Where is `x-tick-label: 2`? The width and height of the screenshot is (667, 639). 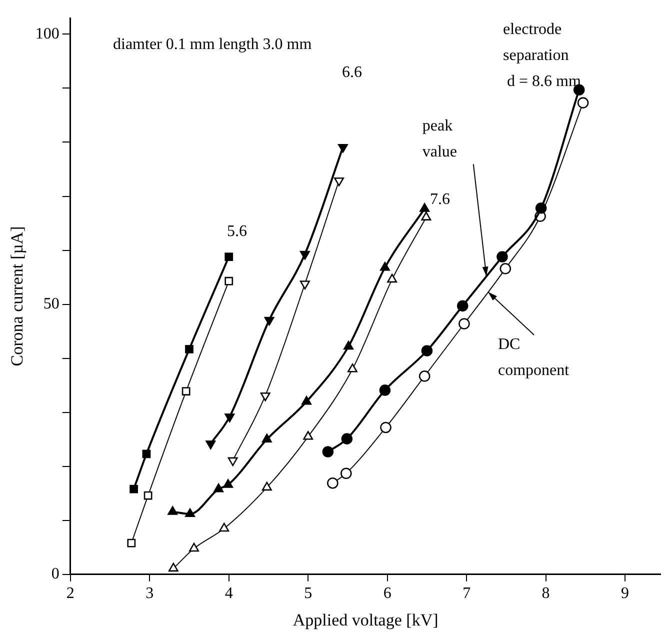
x-tick-label: 2 is located at coordinates (70, 593).